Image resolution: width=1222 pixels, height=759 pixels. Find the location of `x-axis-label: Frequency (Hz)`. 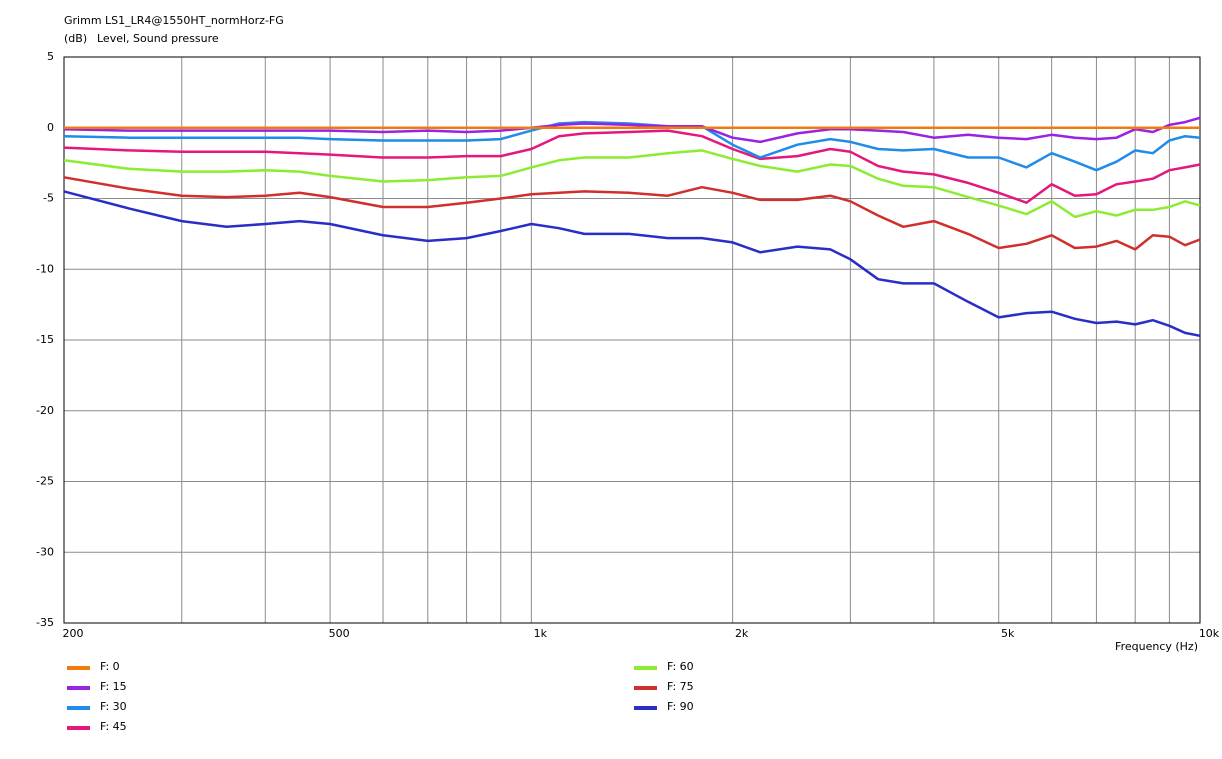

x-axis-label: Frequency (Hz) is located at coordinates (1156, 646).